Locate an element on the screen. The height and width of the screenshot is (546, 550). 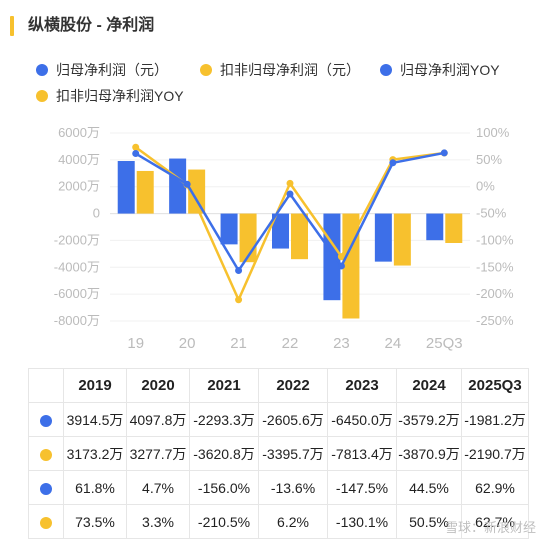
table-cell: 6.2% is located at coordinates (293, 521).